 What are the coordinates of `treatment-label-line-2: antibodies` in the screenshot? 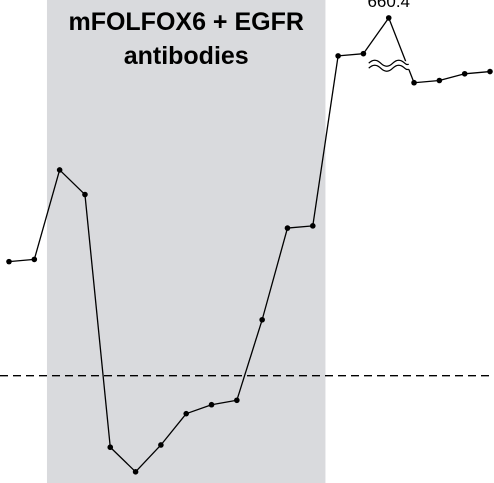 It's located at (186, 56).